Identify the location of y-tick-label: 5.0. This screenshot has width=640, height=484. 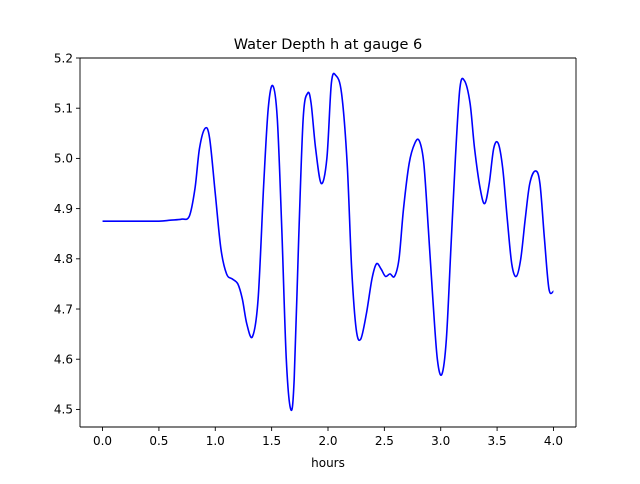
(63, 159).